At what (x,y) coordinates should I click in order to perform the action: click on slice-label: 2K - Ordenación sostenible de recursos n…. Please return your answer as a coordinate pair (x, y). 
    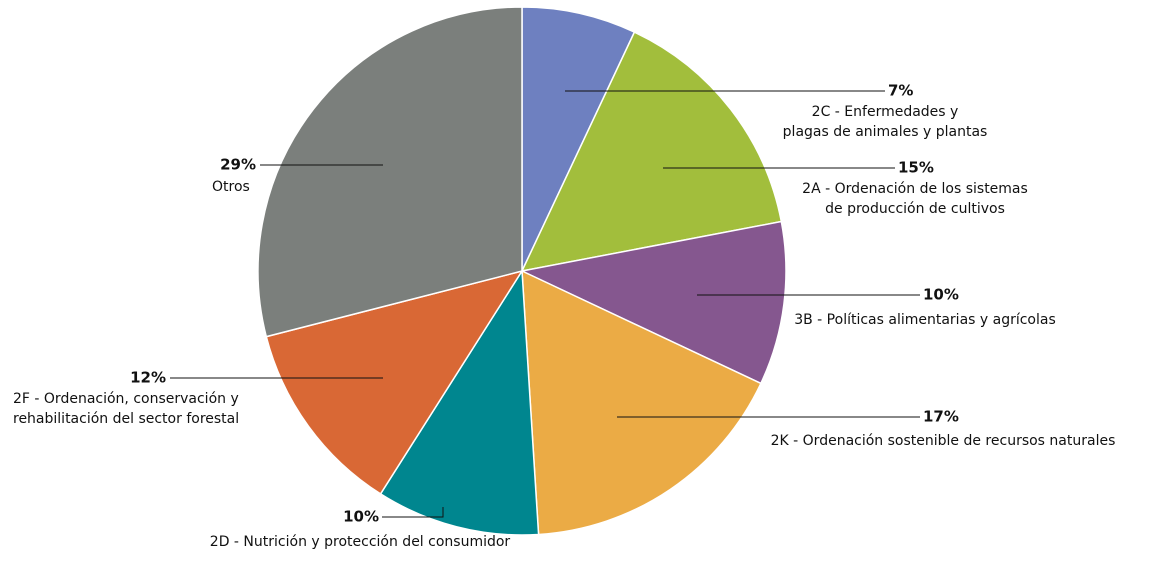
    Looking at the image, I should click on (943, 441).